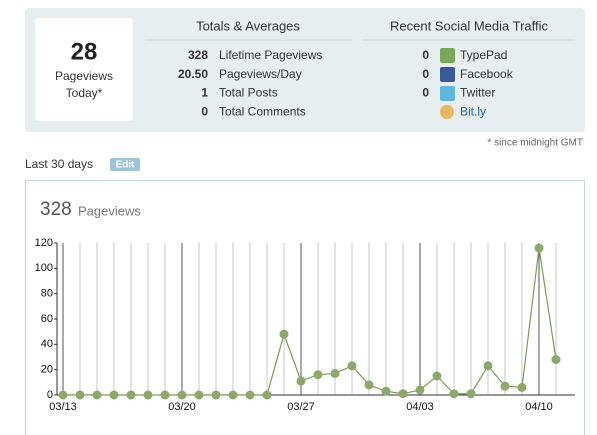  I want to click on today-label: Today*, so click(84, 93).